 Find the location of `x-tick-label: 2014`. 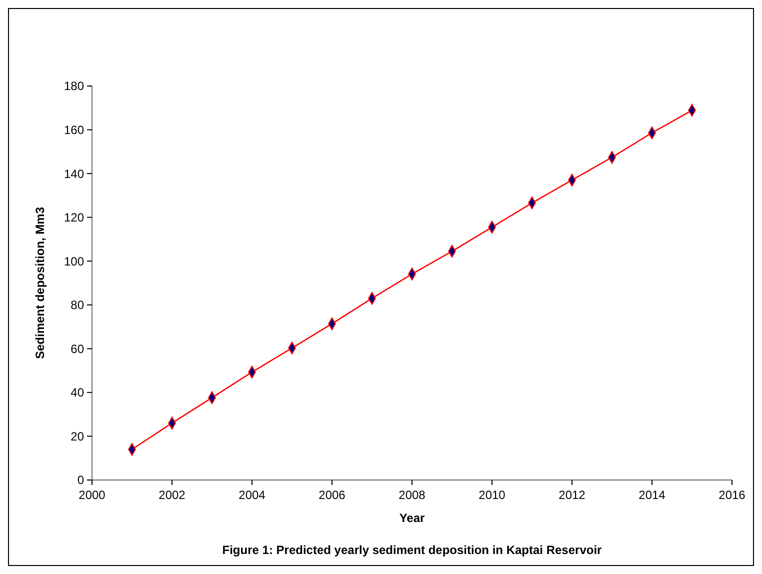

x-tick-label: 2014 is located at coordinates (652, 495).